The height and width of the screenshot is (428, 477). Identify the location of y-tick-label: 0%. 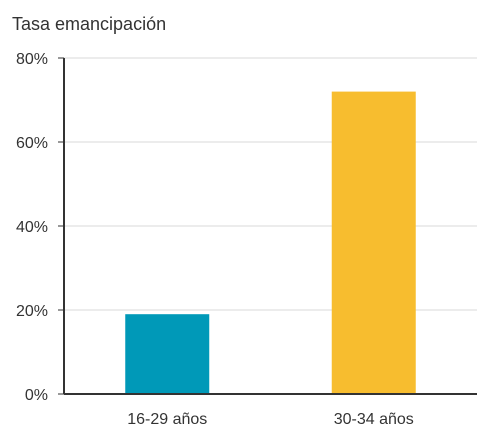
(36, 395).